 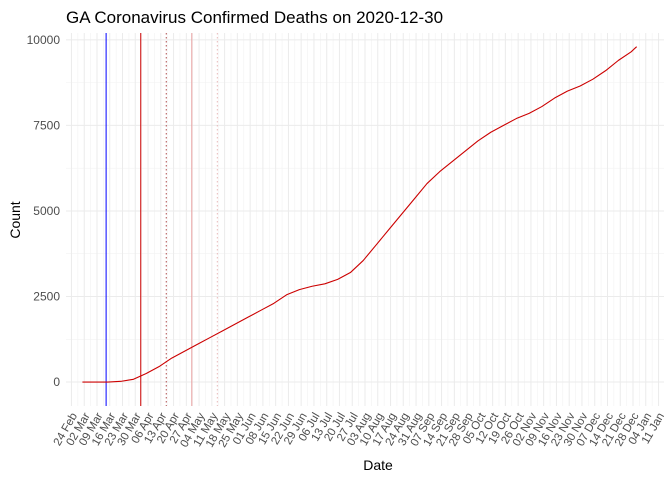 I want to click on y-axis: 0 2500 5000 7500 10000, so click(x=44, y=211).